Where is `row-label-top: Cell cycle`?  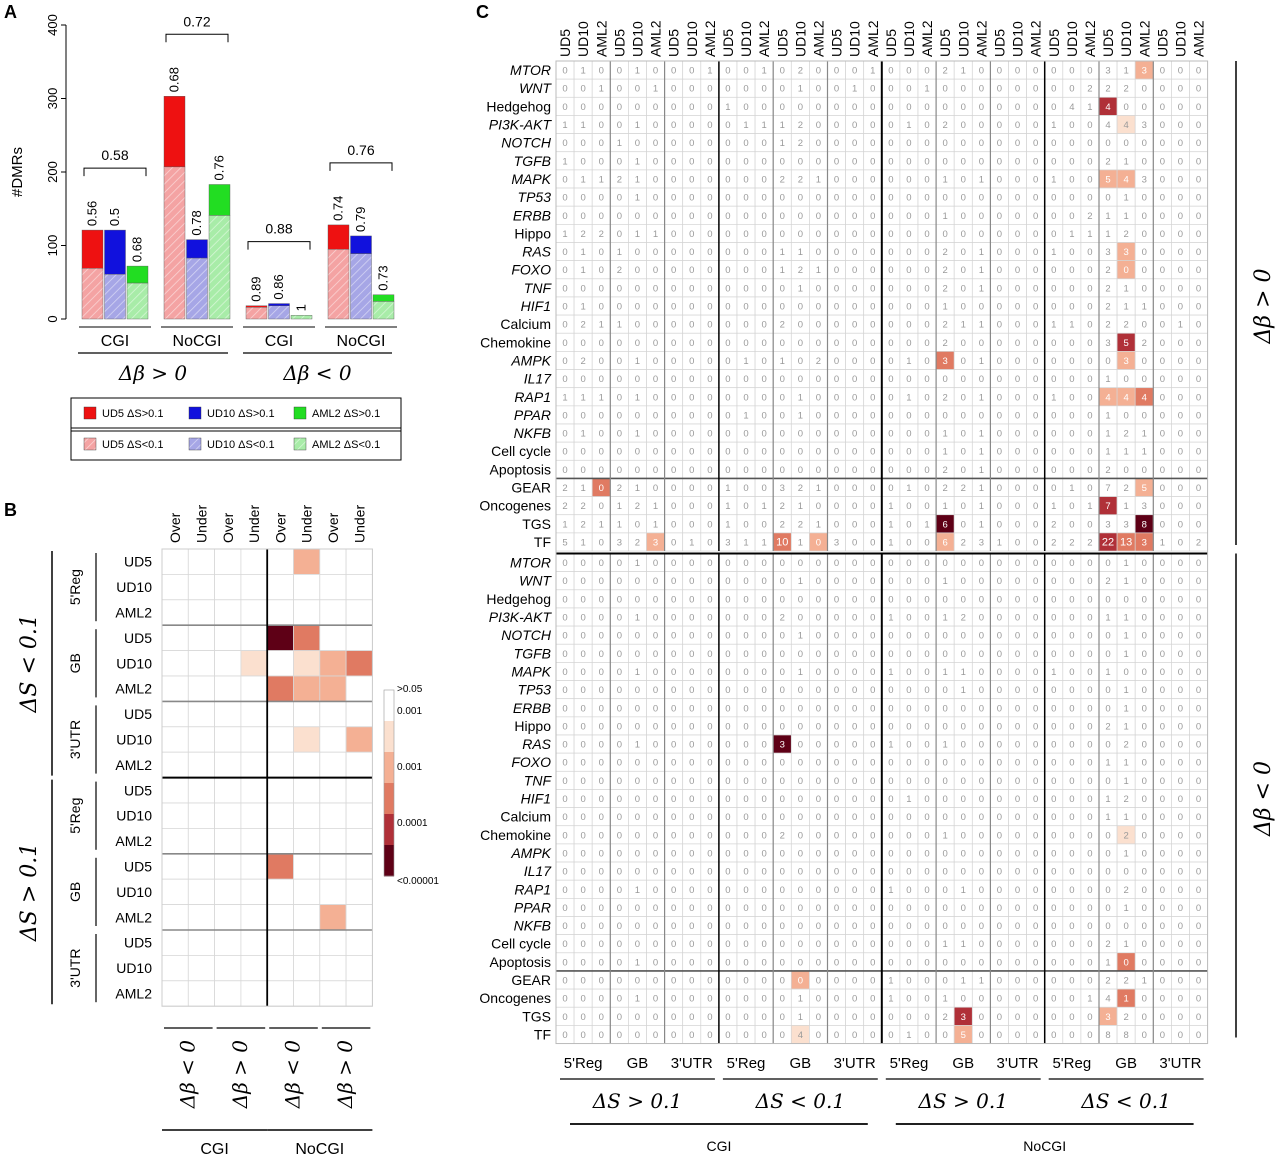
row-label-top: Cell cycle is located at coordinates (521, 451).